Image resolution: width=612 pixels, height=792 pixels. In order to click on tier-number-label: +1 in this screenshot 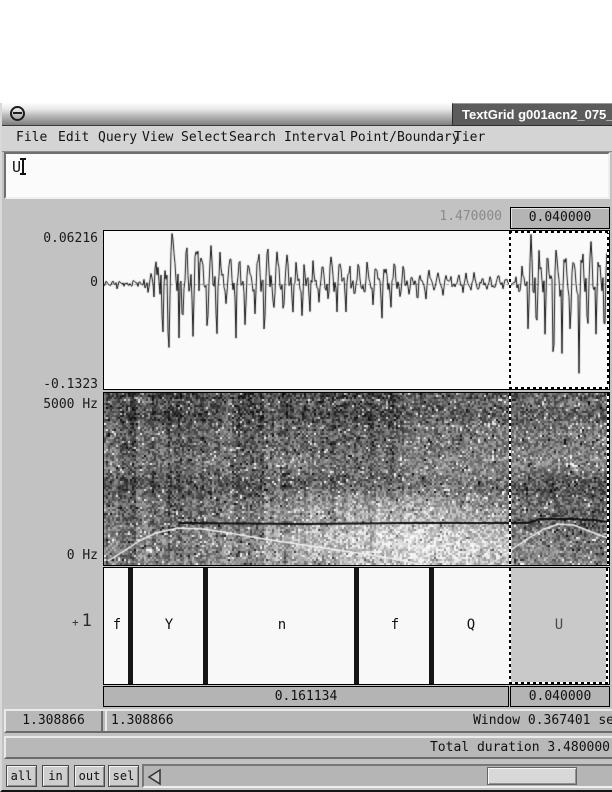, I will do `click(86, 621)`.